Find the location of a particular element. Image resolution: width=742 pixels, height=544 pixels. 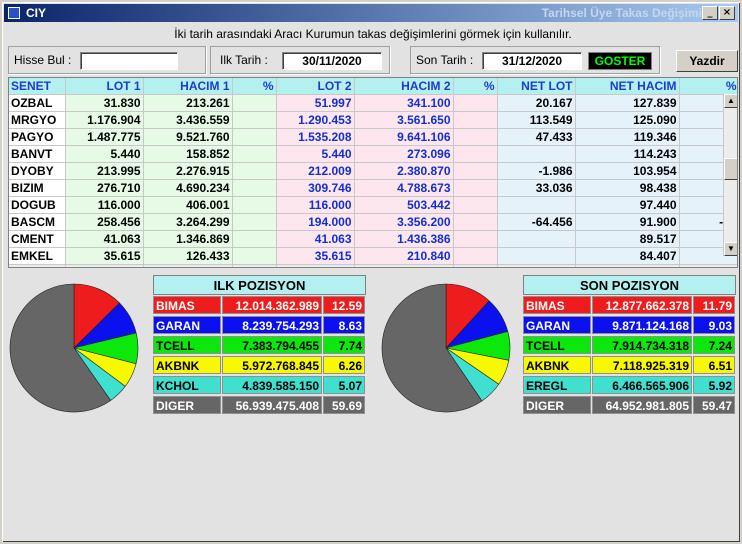

symbol-cell: BASCM is located at coordinates (37, 222).